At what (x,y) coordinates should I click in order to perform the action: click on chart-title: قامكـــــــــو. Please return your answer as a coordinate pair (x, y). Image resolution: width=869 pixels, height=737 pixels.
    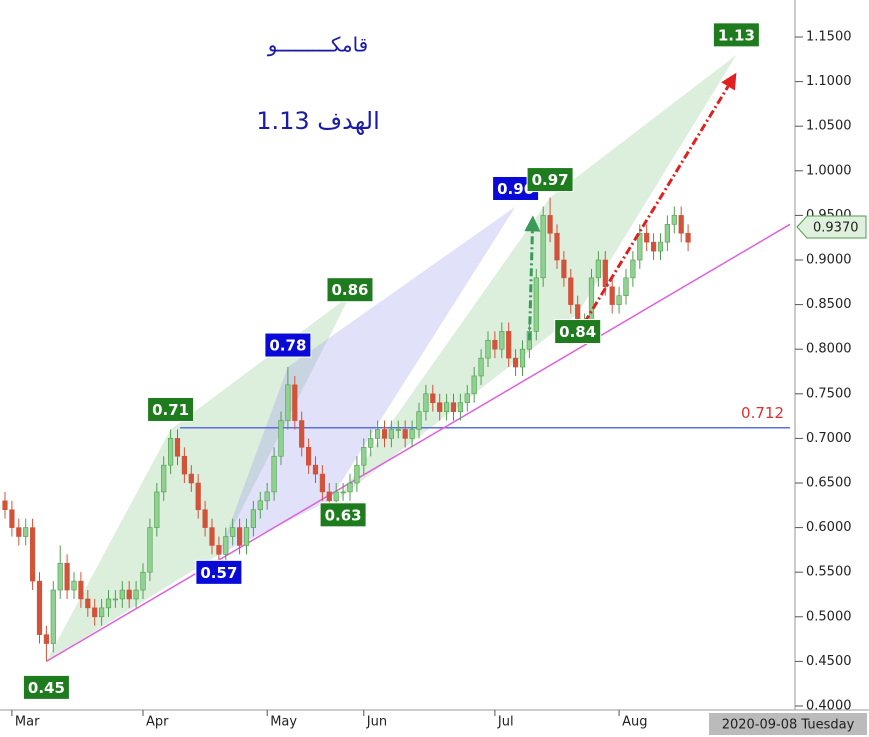
    Looking at the image, I should click on (317, 45).